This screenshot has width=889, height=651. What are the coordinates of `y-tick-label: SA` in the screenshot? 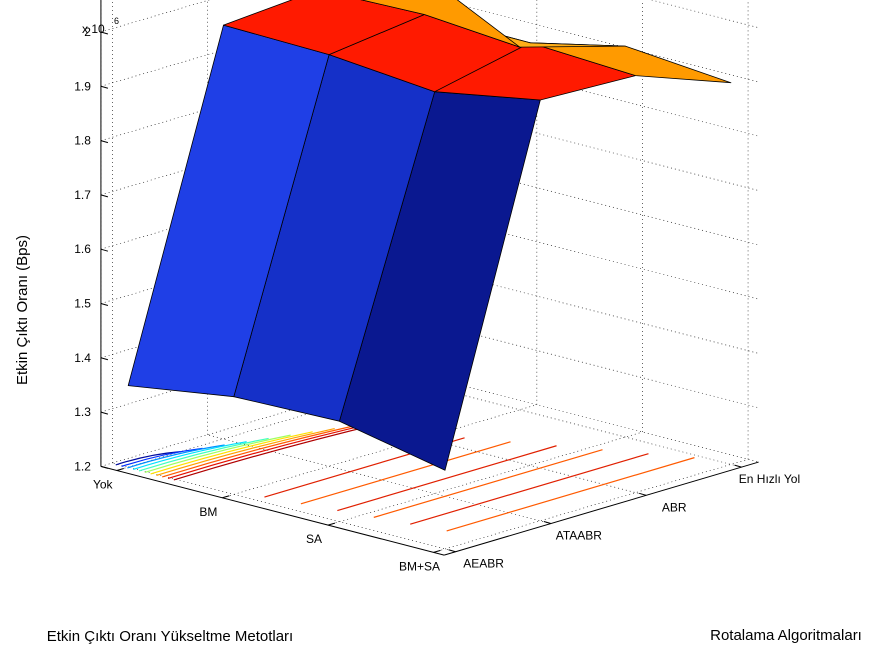 It's located at (314, 539).